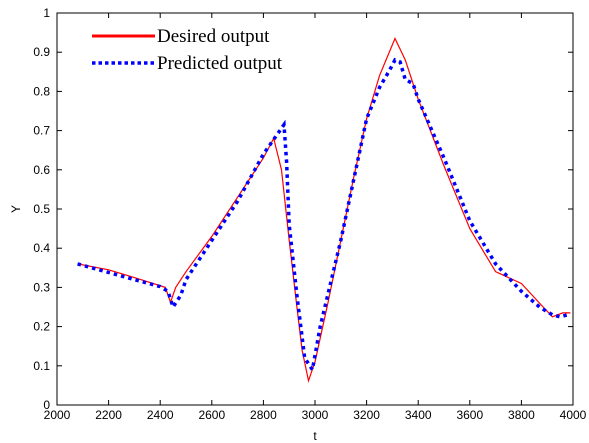 The height and width of the screenshot is (443, 589). What do you see at coordinates (573, 415) in the screenshot?
I see `x-tick-label: 4000` at bounding box center [573, 415].